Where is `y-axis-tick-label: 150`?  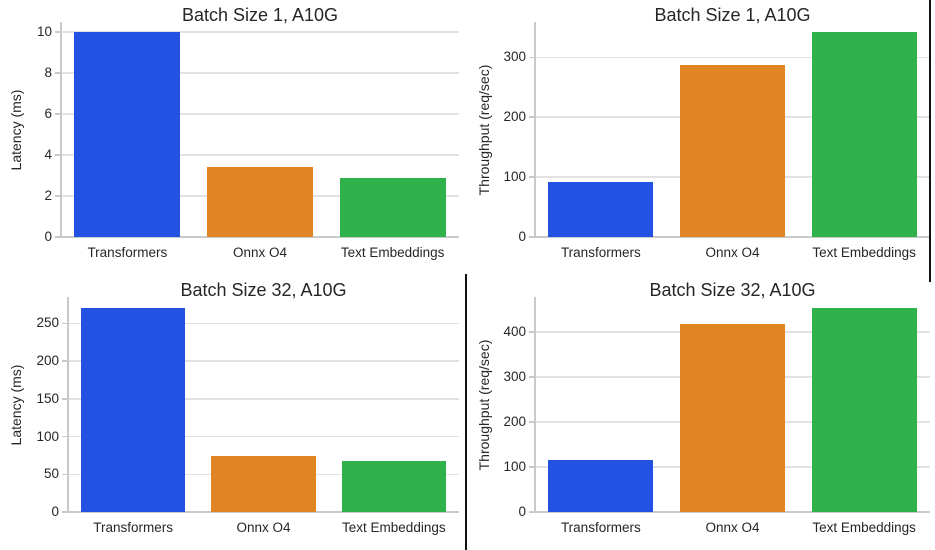 y-axis-tick-label: 150 is located at coordinates (47, 398).